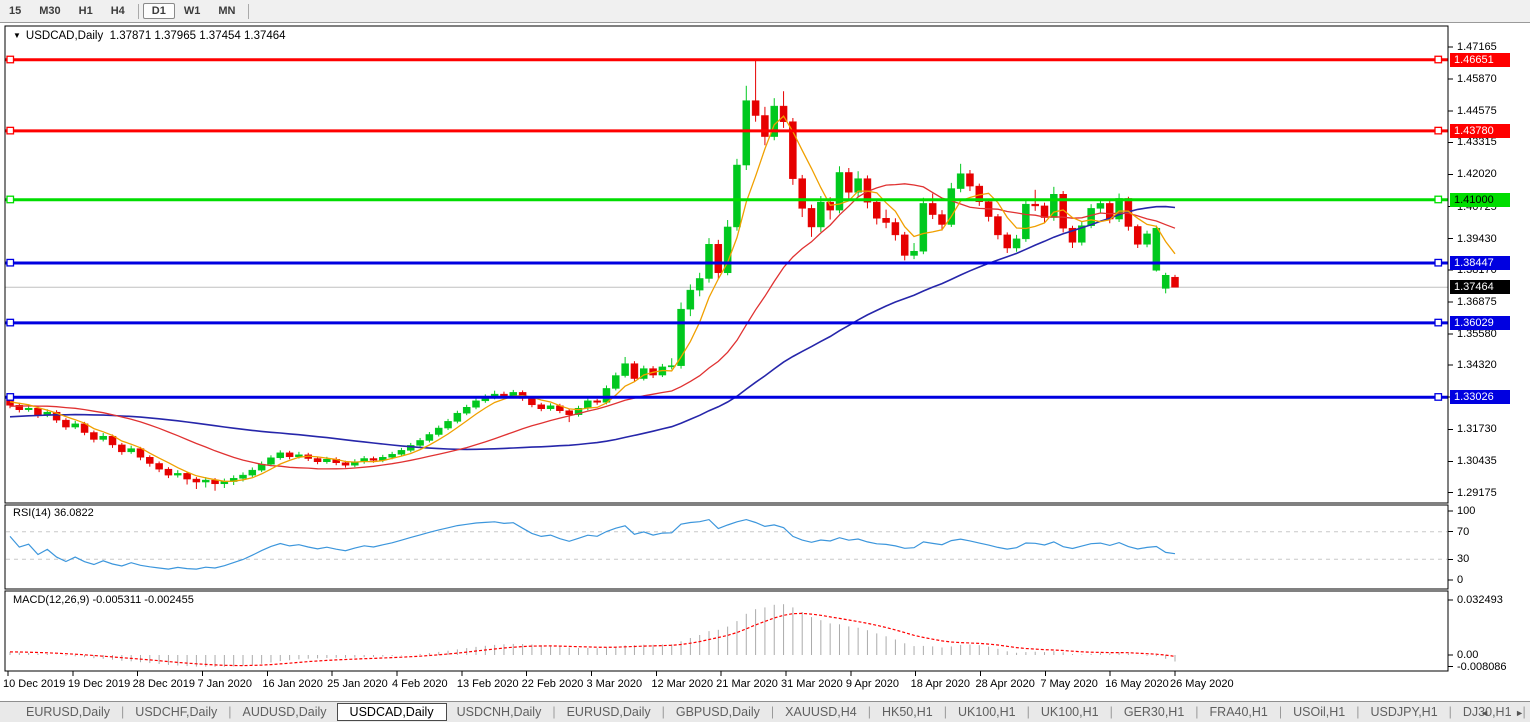 The height and width of the screenshot is (723, 1530). What do you see at coordinates (64, 36) in the screenshot?
I see `chart-symbol: USDCAD,Daily` at bounding box center [64, 36].